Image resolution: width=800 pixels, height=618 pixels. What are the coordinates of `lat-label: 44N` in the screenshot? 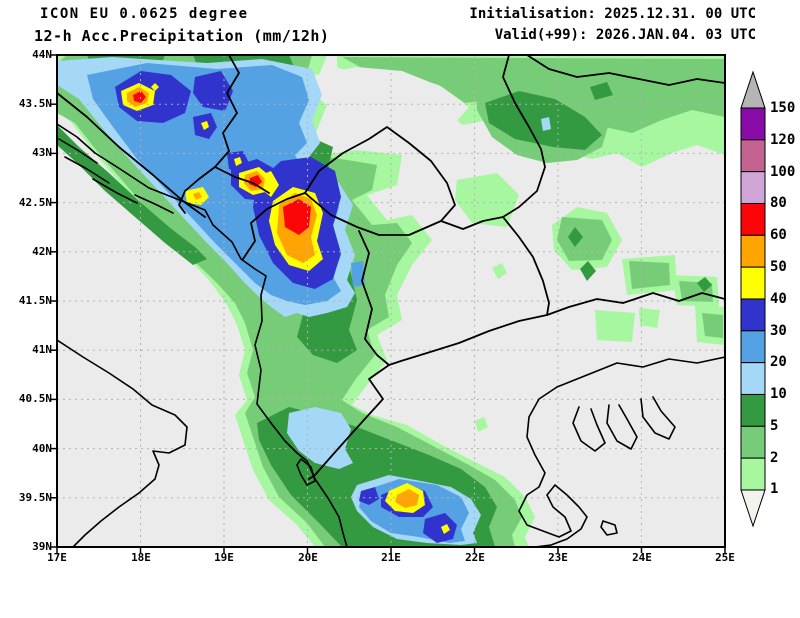 It's located at (42, 54).